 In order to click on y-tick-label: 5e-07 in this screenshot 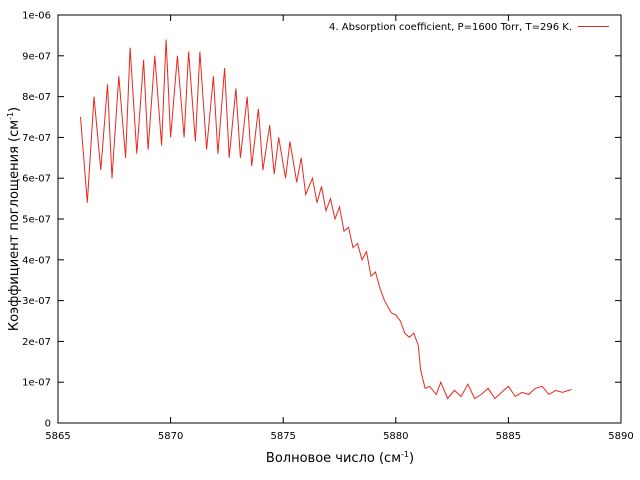, I will do `click(36, 220)`.